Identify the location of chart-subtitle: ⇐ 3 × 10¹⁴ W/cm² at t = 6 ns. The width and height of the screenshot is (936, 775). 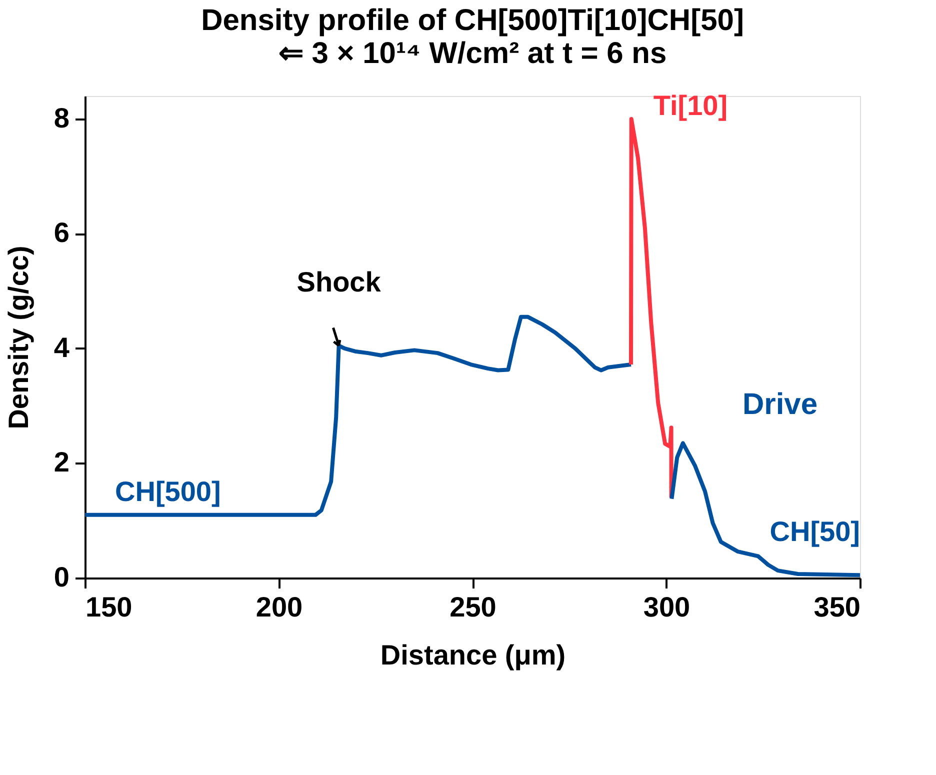
(472, 53).